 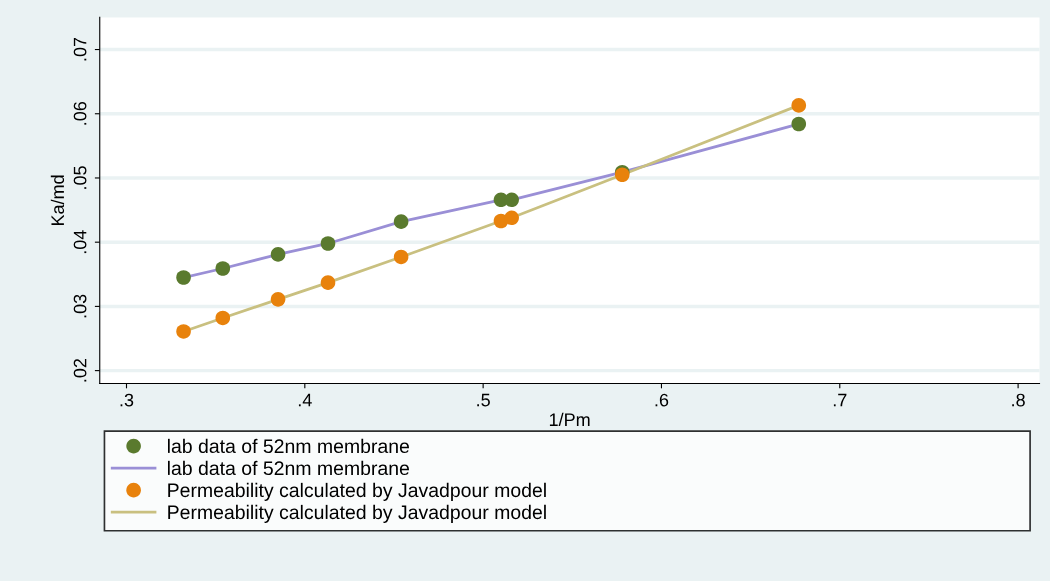 I want to click on x-tick-label: .6, so click(x=662, y=400).